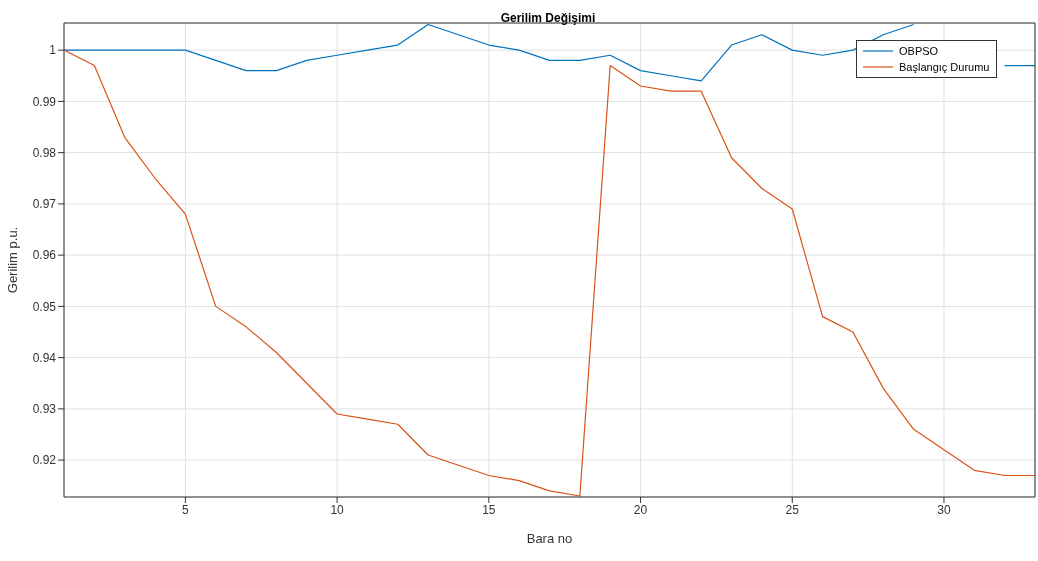  Describe the element at coordinates (792, 509) in the screenshot. I see `x-tick-label: 25` at that location.